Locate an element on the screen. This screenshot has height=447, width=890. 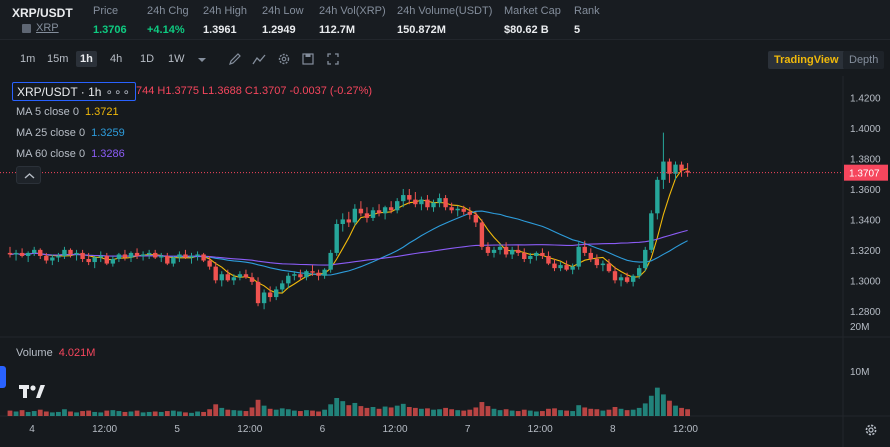
timeframe-4h: 4h is located at coordinates (116, 59).